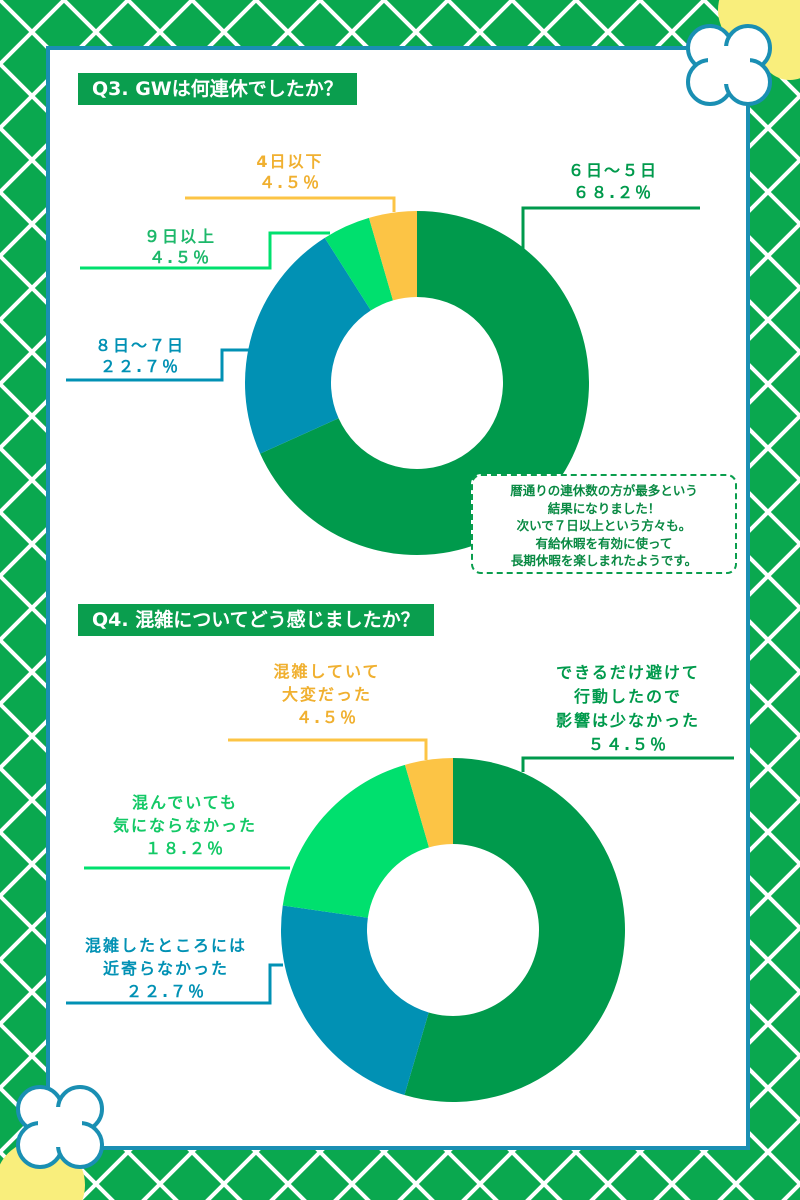 Image resolution: width=800 pixels, height=1200 pixels. What do you see at coordinates (613, 192) in the screenshot?
I see `slice-label: ６８.２％` at bounding box center [613, 192].